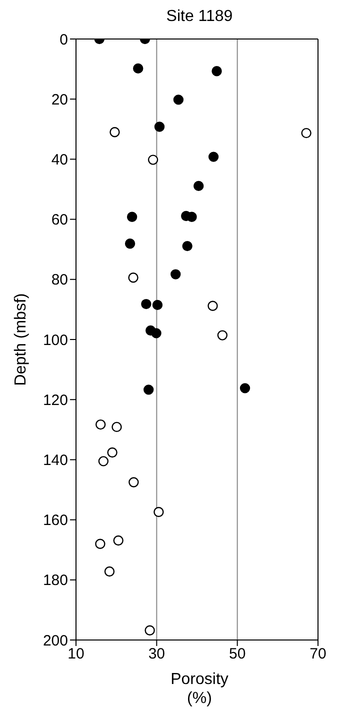 The height and width of the screenshot is (714, 339). Describe the element at coordinates (55, 340) in the screenshot. I see `y-tick-label: 100` at that location.